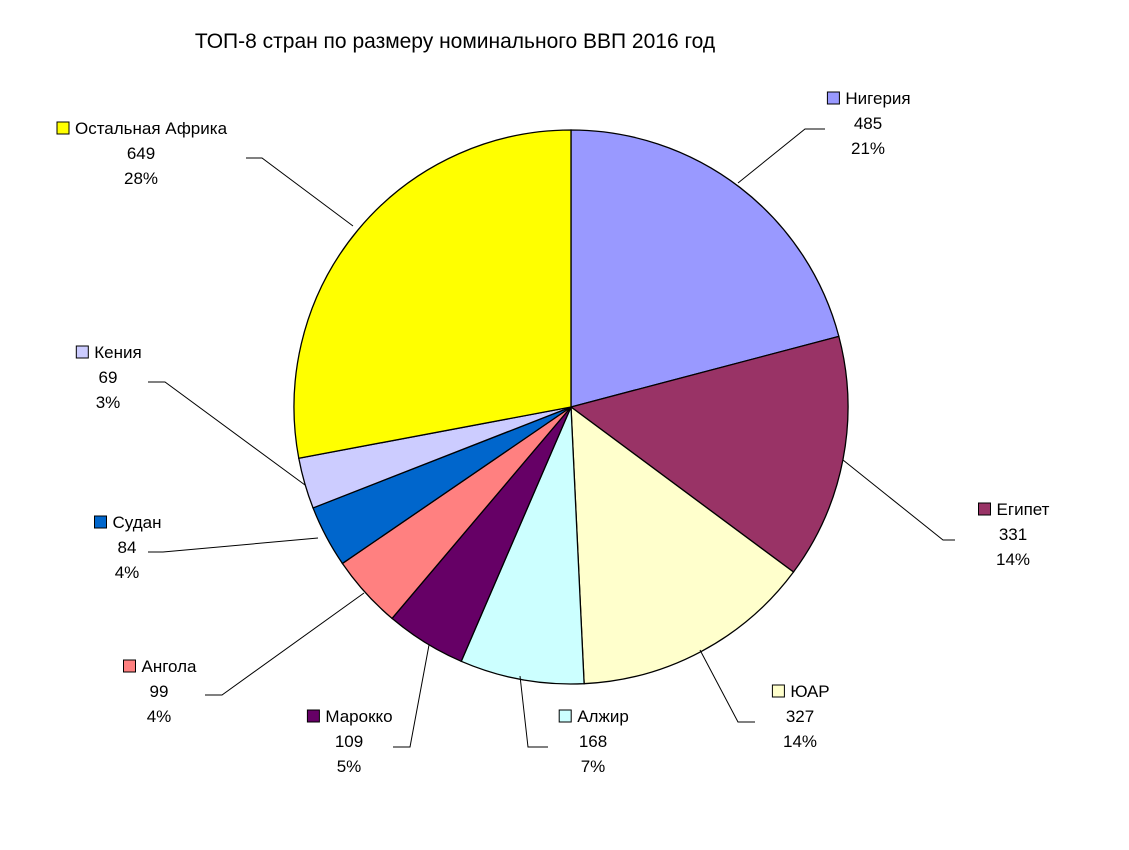  I want to click on slice-value-label: 168, so click(593, 741).